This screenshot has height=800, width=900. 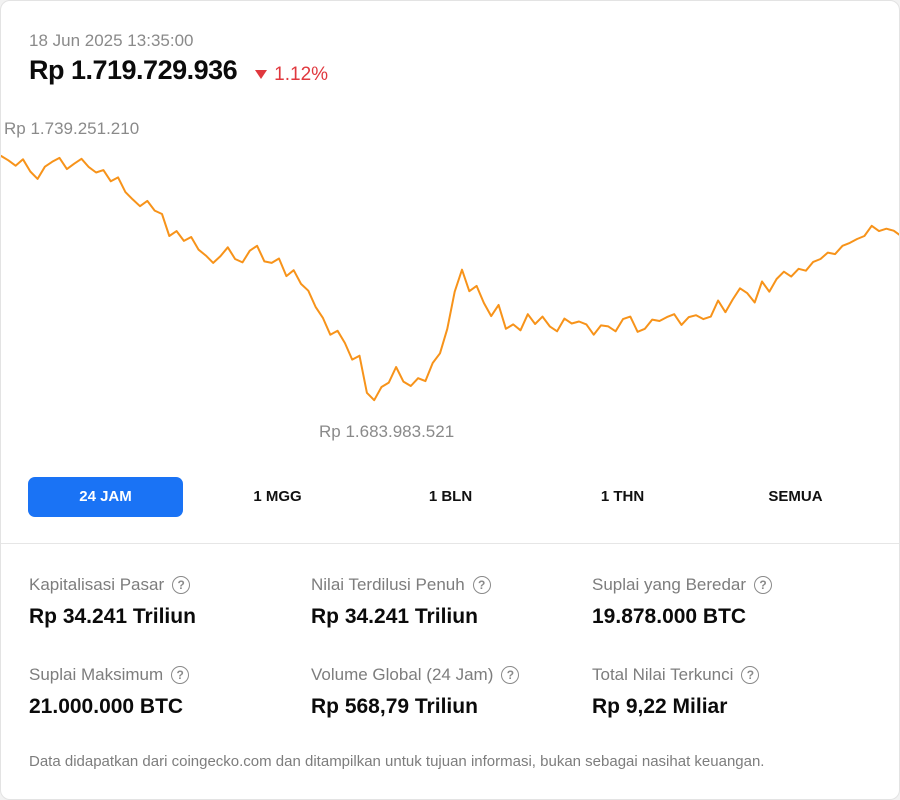 What do you see at coordinates (682, 585) in the screenshot?
I see `stat-label: Suplai yang Beredar ?` at bounding box center [682, 585].